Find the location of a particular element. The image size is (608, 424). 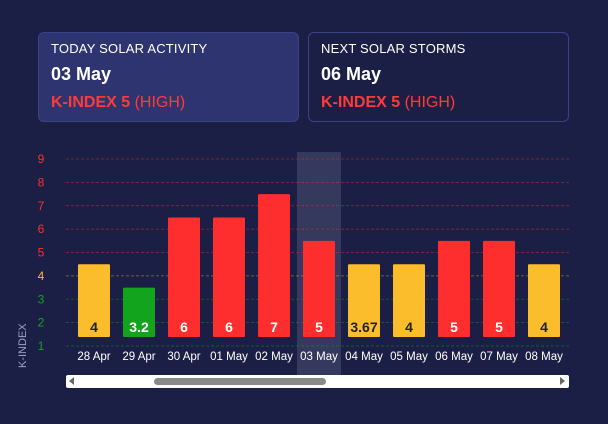

bar-value-label: 3.67 is located at coordinates (363, 327).